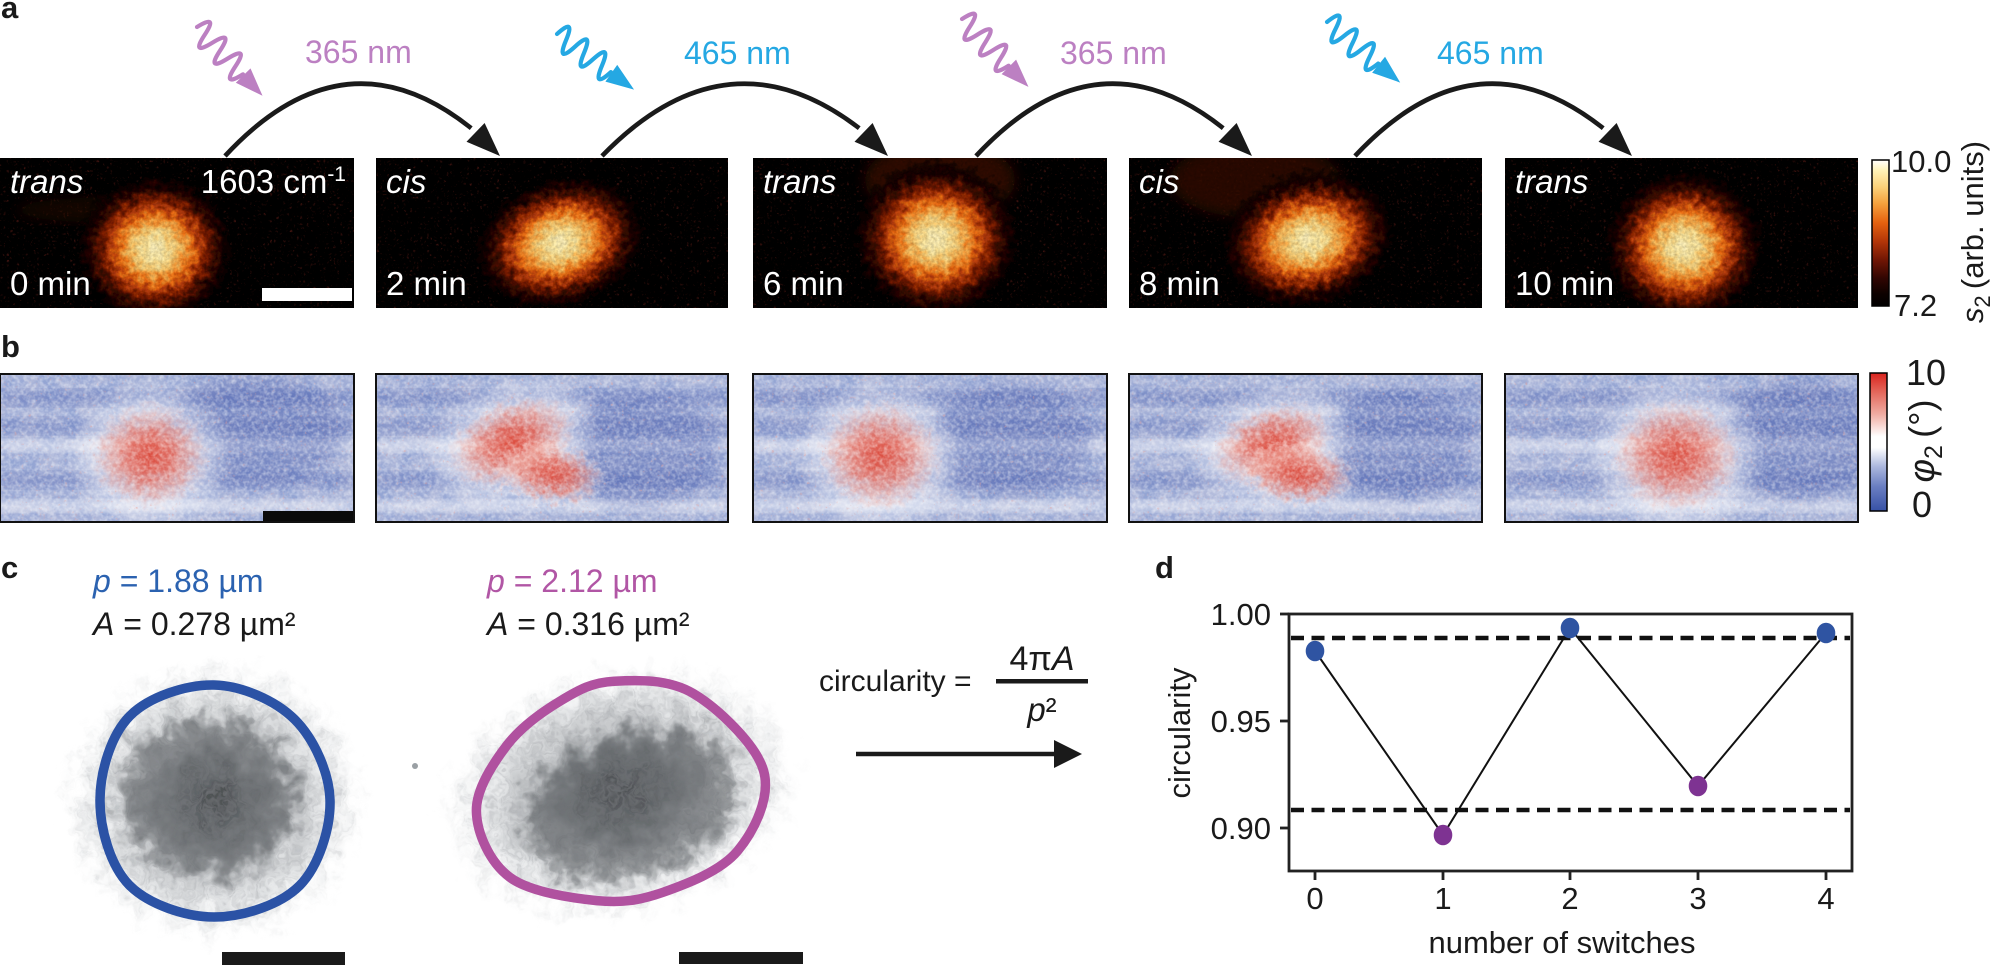  I want to click on svg-text: 6 min, so click(803, 283).